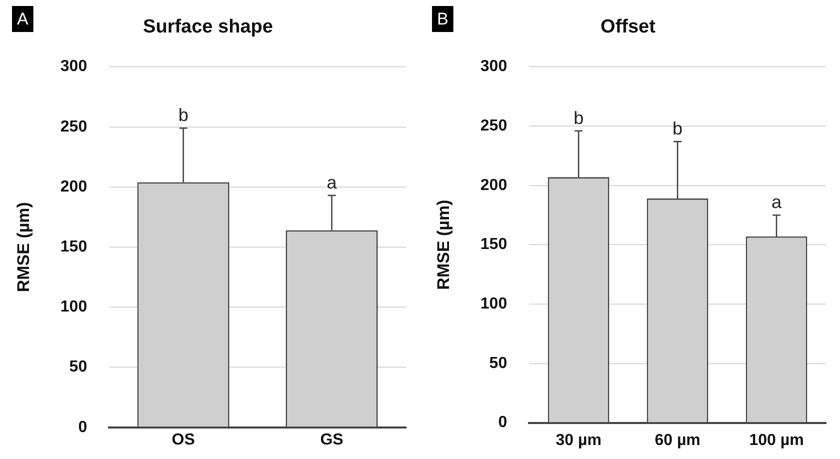 This screenshot has height=459, width=840. What do you see at coordinates (628, 27) in the screenshot?
I see `chart-title: Offset` at bounding box center [628, 27].